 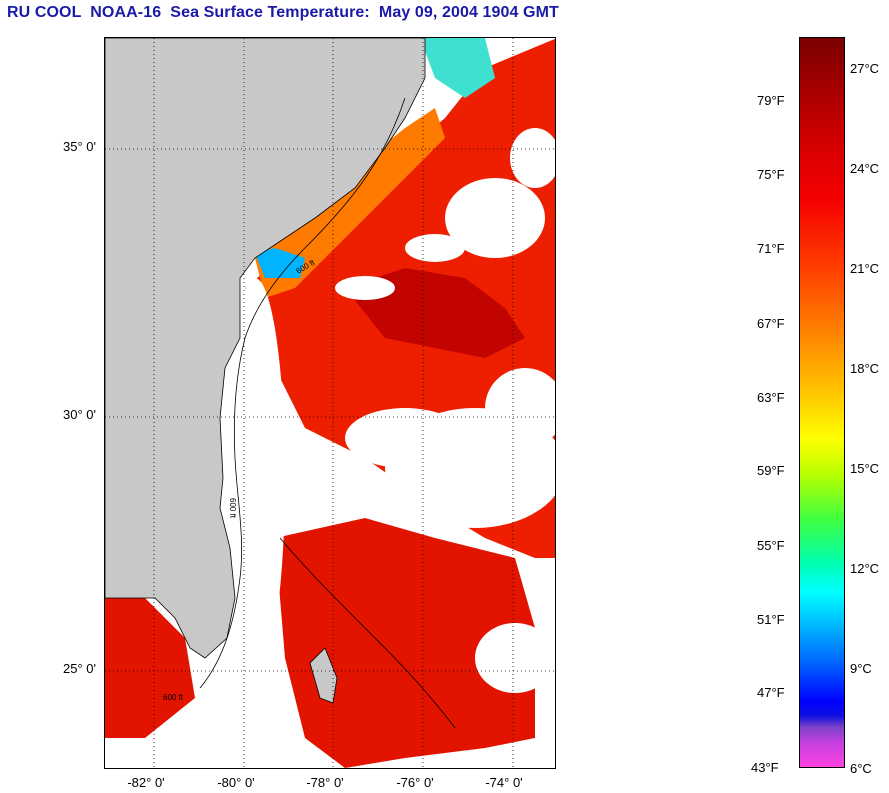 I want to click on colorbar-f-label: 51°F, so click(x=771, y=619).